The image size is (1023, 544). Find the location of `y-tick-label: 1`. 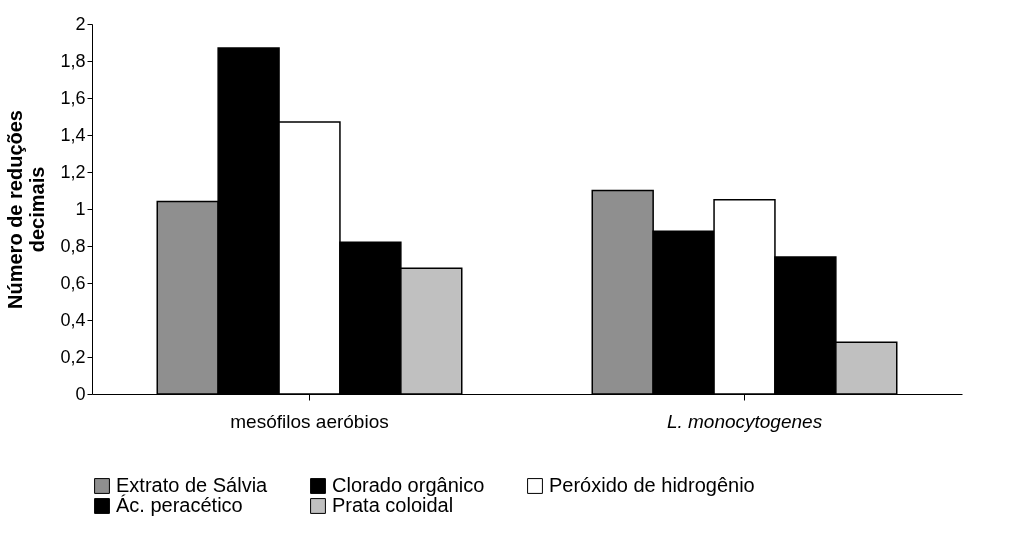

y-tick-label: 1 is located at coordinates (80, 208).